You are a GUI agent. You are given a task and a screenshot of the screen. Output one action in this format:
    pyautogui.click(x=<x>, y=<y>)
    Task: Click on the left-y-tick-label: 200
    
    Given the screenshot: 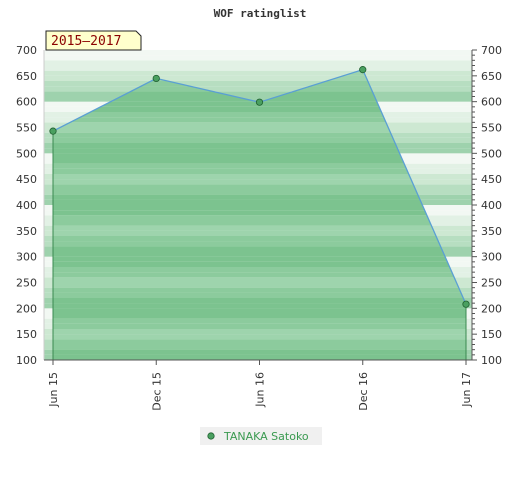 What is the action you would take?
    pyautogui.click(x=26, y=308)
    